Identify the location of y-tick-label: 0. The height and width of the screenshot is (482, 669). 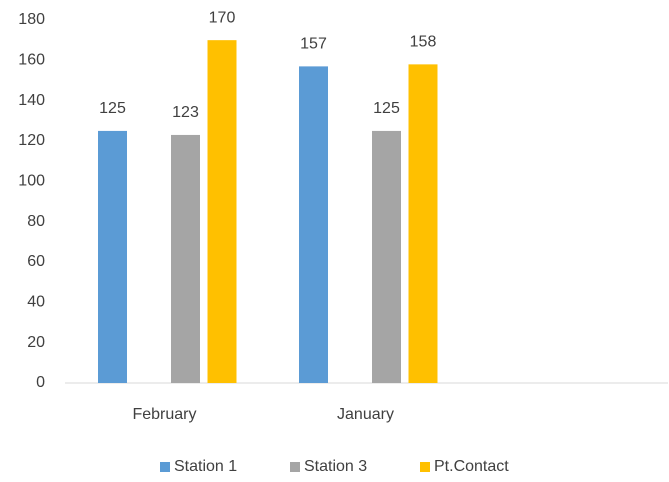
(40, 382).